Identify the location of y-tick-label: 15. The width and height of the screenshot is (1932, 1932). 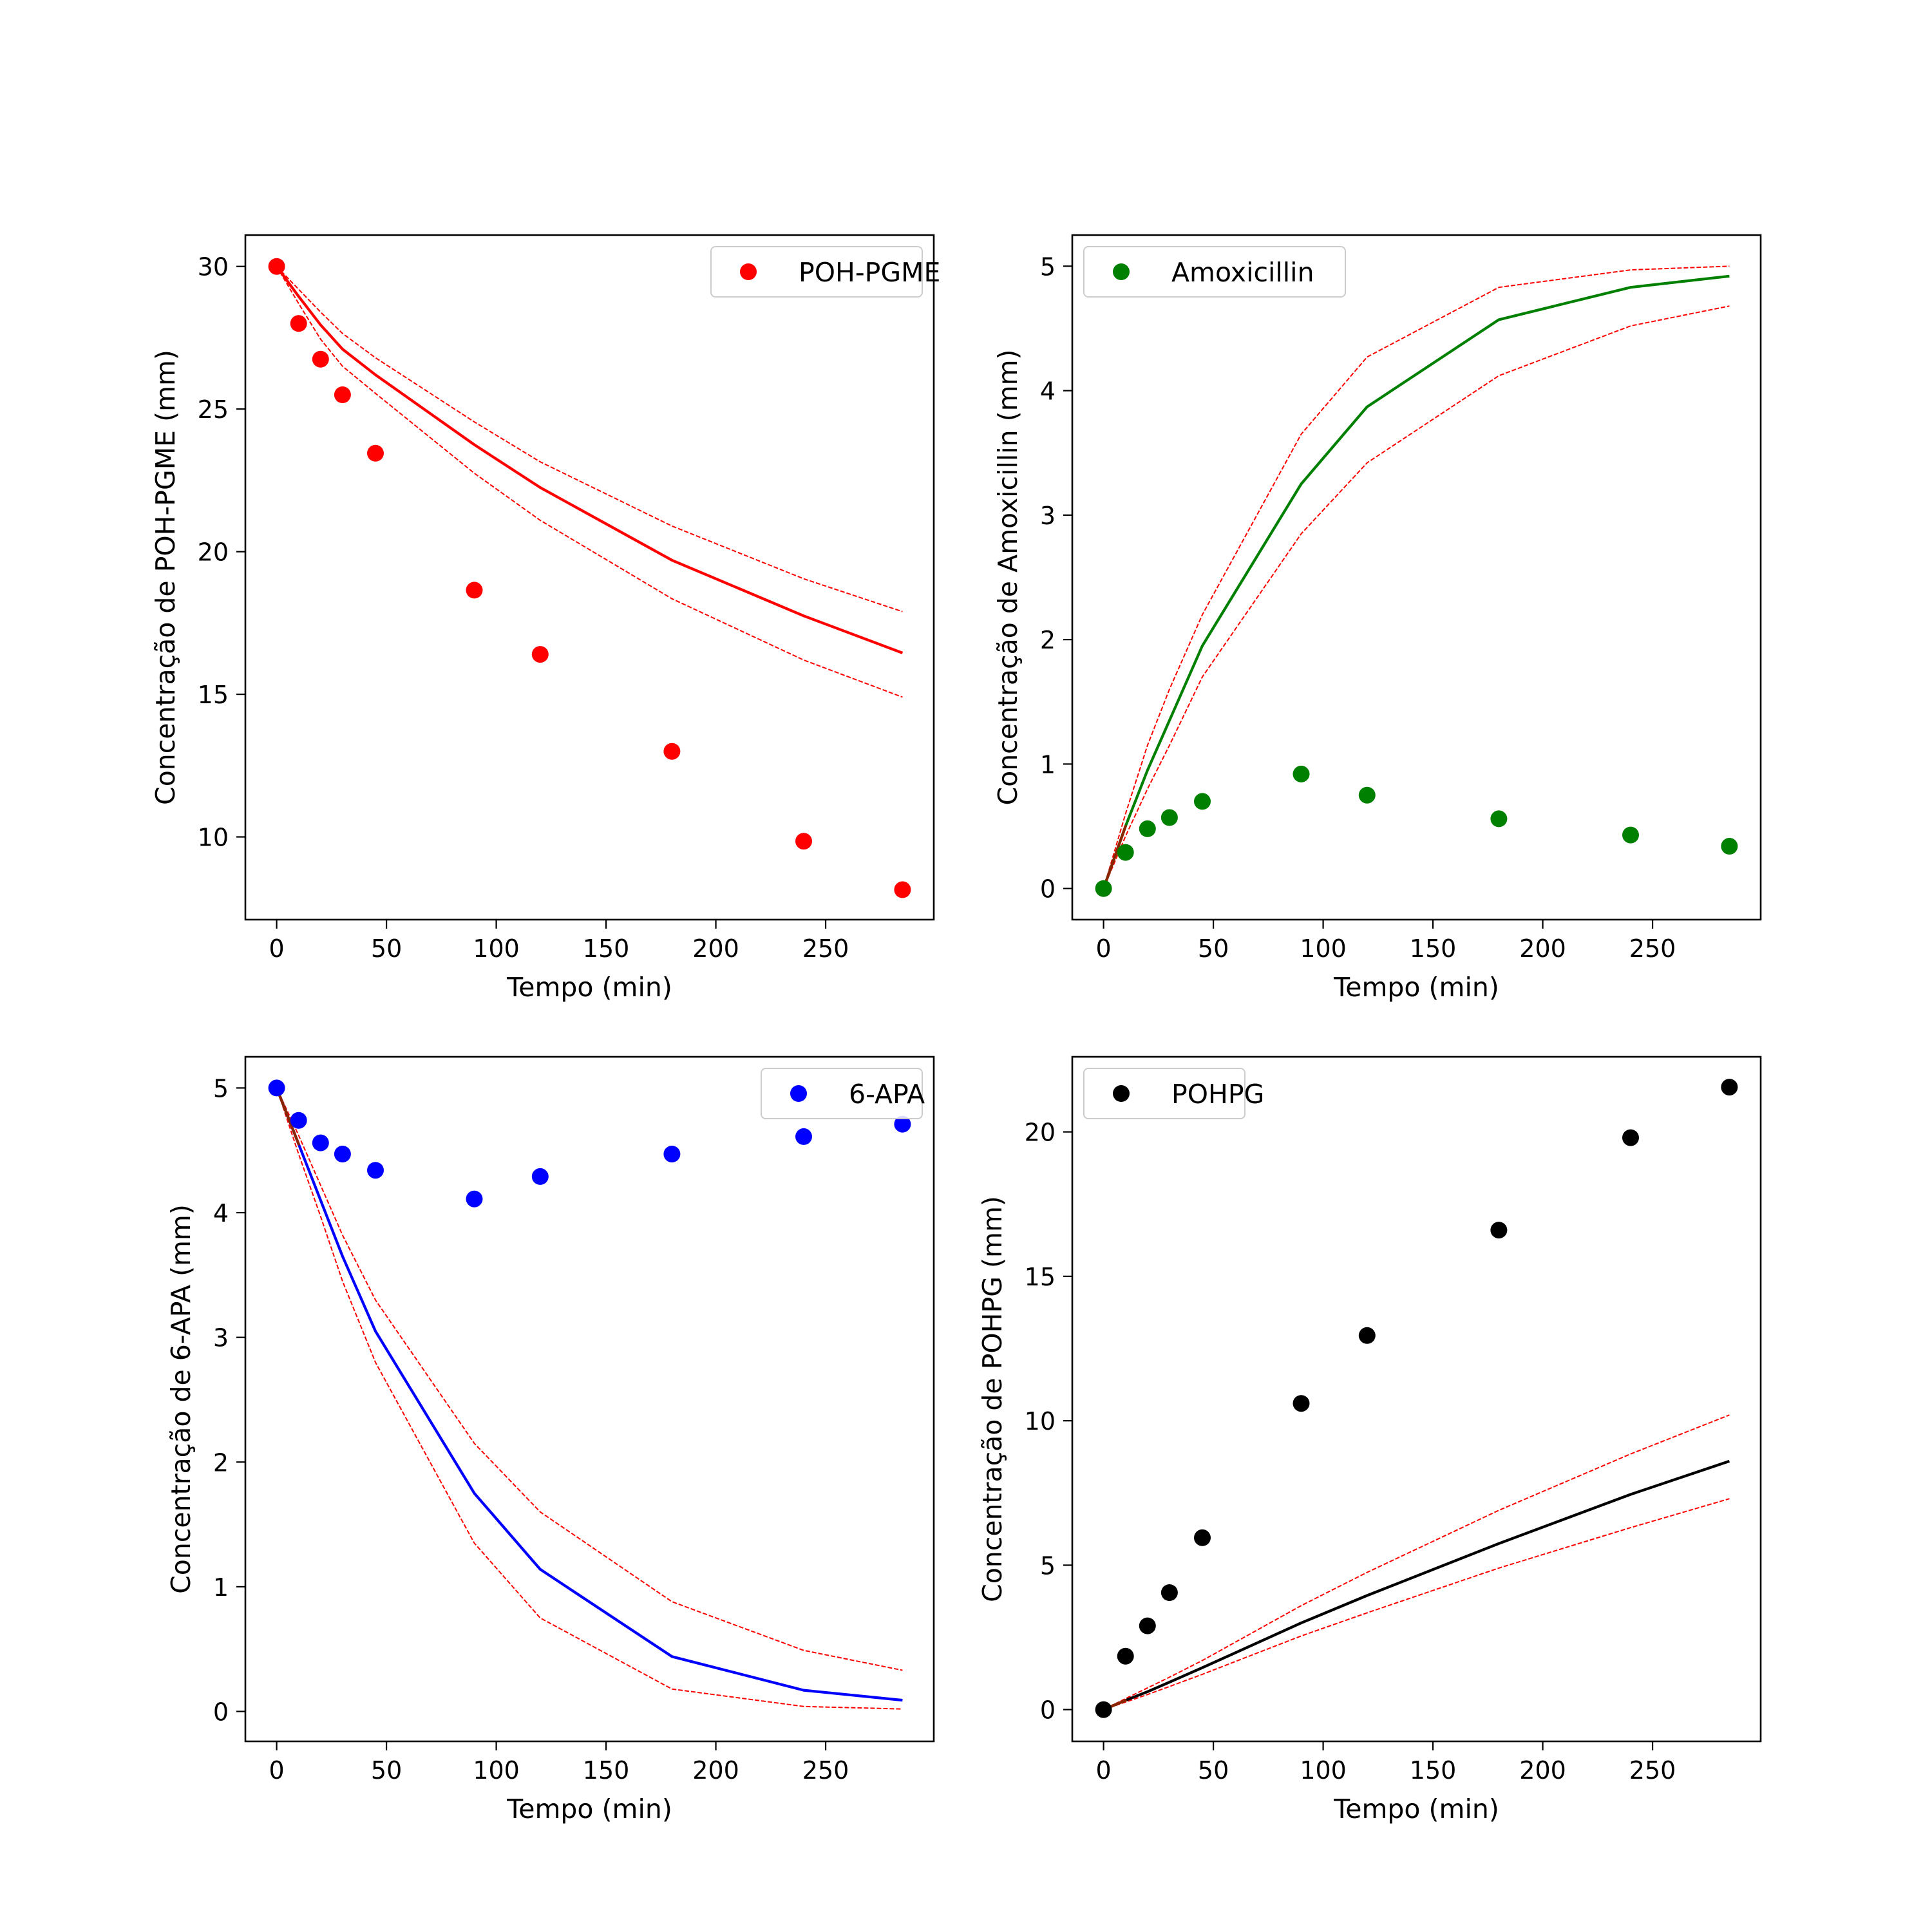
(1040, 1277).